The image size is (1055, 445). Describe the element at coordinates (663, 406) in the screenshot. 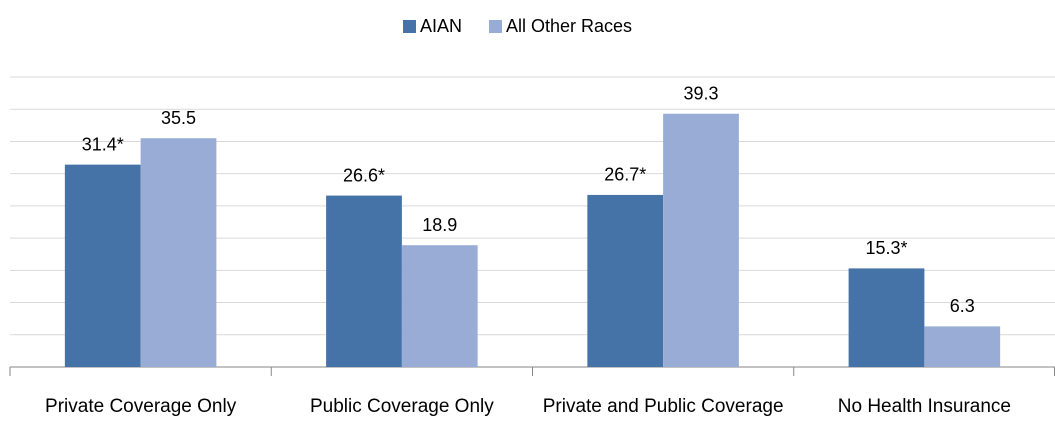

I see `x-tick-label: Private and Public Coverage` at that location.